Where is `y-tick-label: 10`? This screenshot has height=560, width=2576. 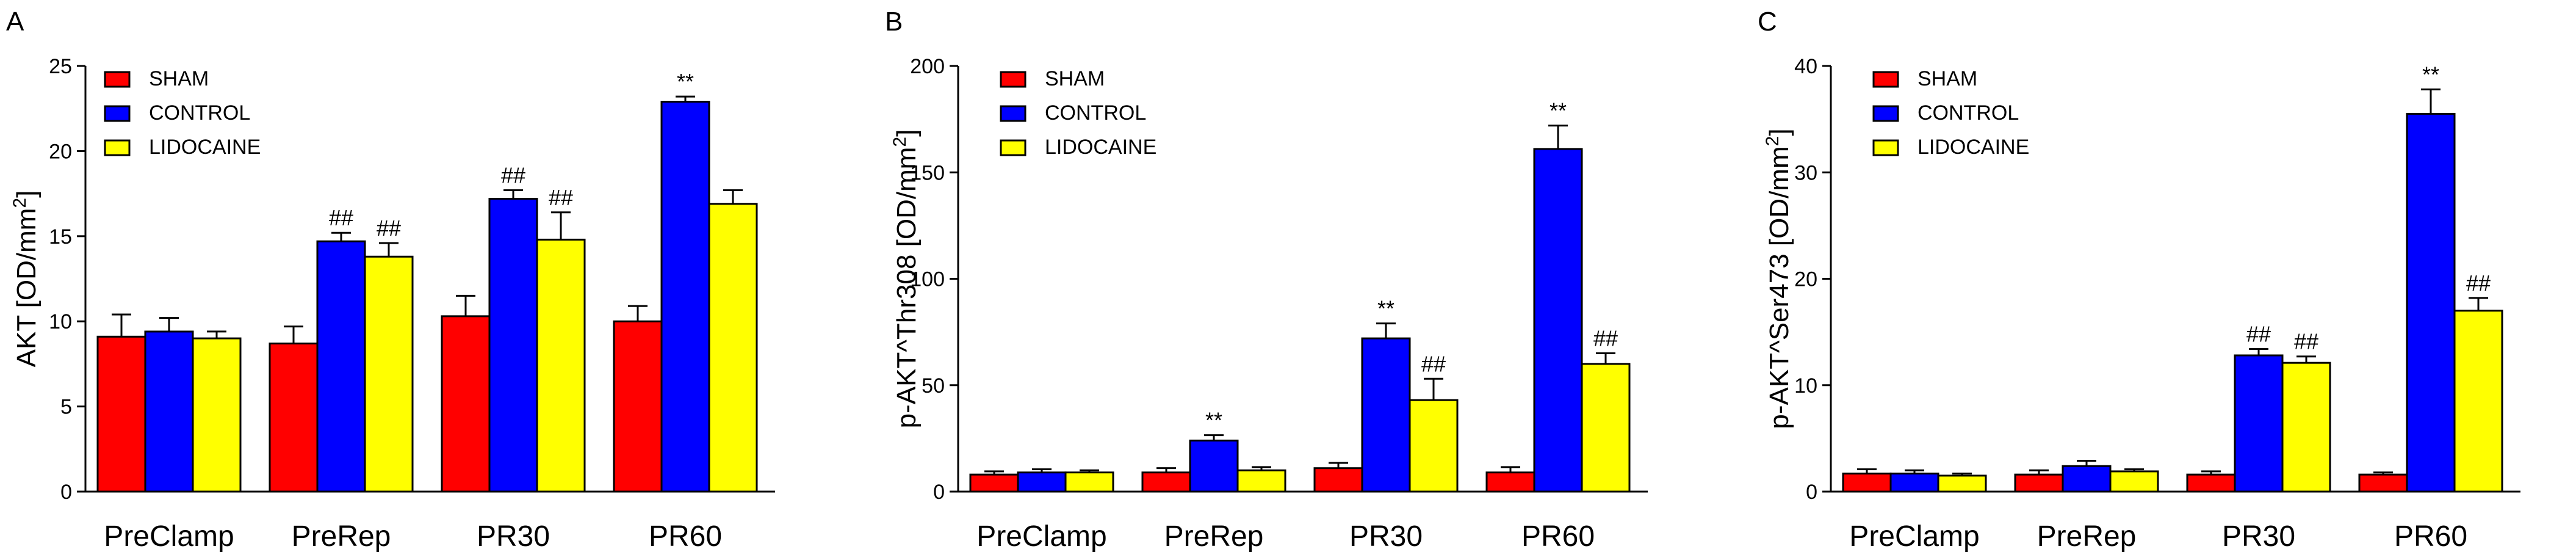 y-tick-label: 10 is located at coordinates (1805, 386).